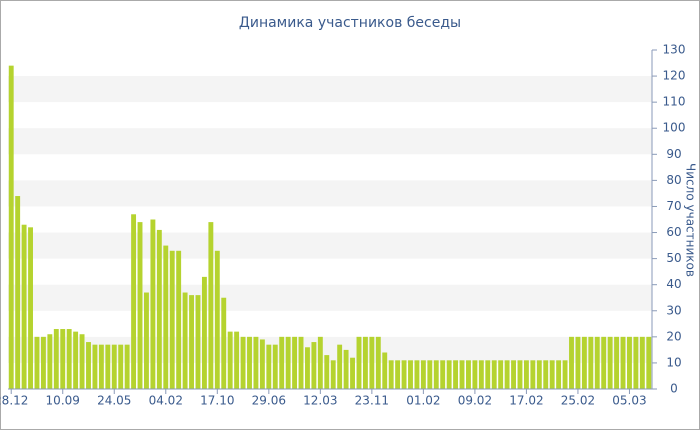 The height and width of the screenshot is (430, 700). What do you see at coordinates (475, 401) in the screenshot?
I see `x-tick-label: 09.02` at bounding box center [475, 401].